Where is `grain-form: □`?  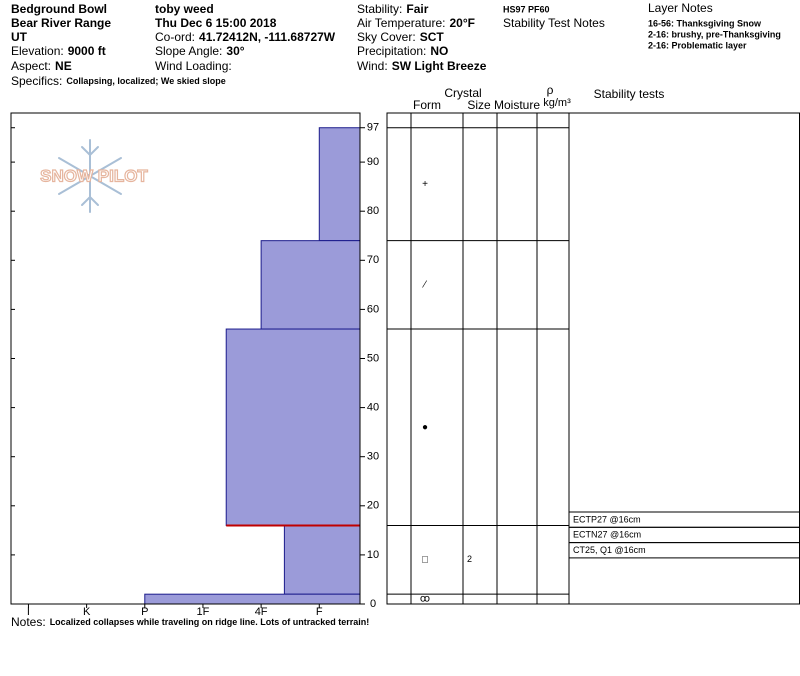
grain-form: □ is located at coordinates (425, 559).